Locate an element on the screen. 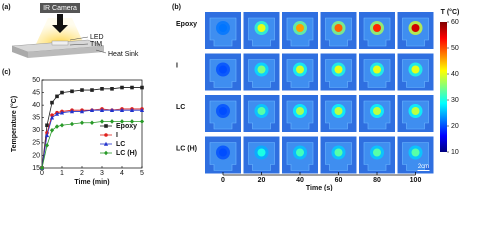 The image size is (484, 240). colorbar-tick-label: 20 is located at coordinates (455, 126).